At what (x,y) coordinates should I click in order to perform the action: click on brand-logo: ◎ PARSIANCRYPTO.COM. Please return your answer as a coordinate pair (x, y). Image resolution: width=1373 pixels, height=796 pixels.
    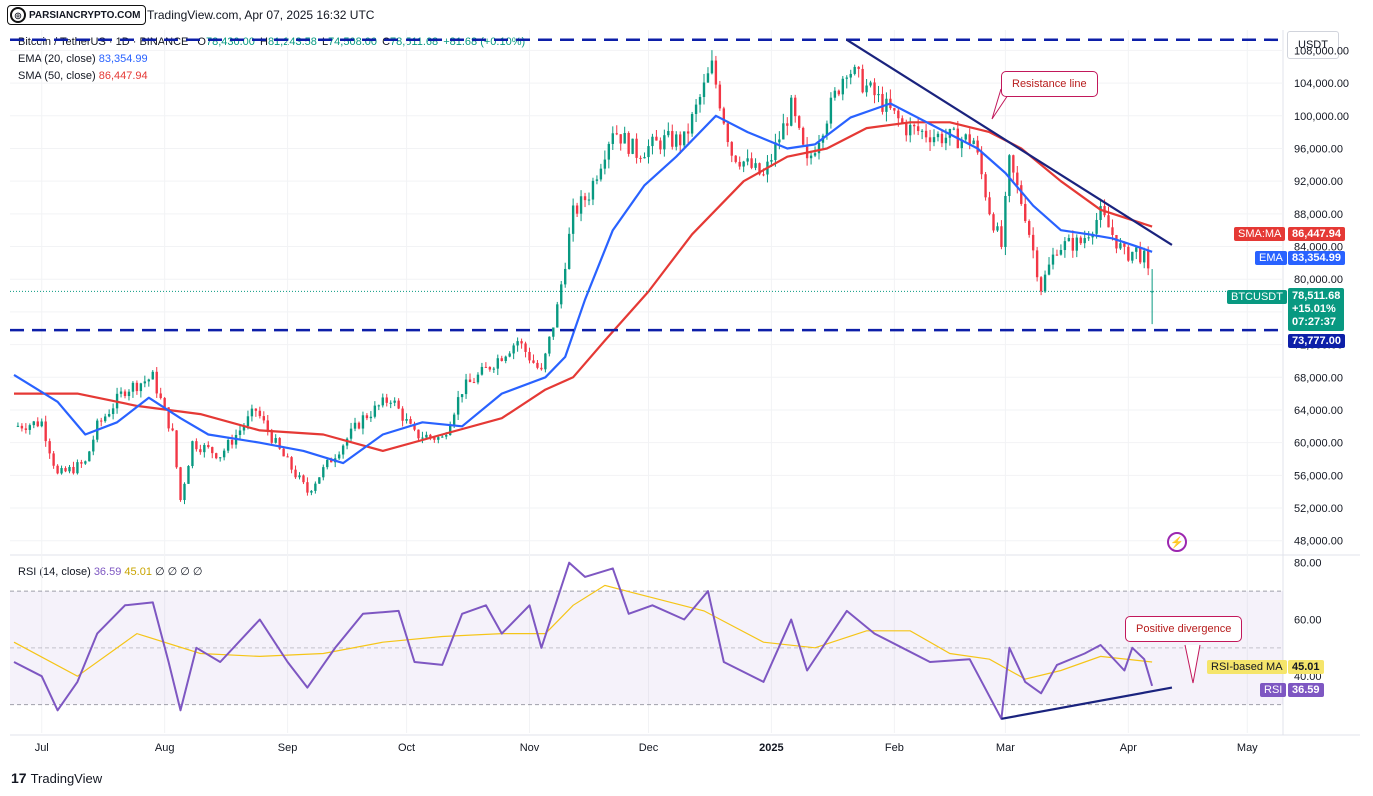
    Looking at the image, I should click on (76, 15).